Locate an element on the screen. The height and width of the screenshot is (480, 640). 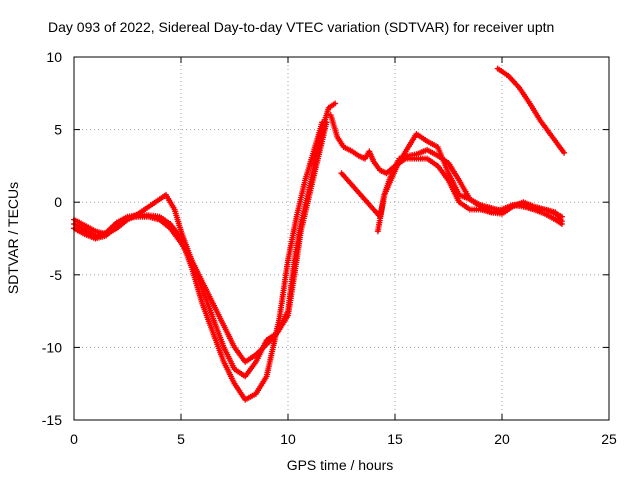
series-track-g is located at coordinates (531, 110).